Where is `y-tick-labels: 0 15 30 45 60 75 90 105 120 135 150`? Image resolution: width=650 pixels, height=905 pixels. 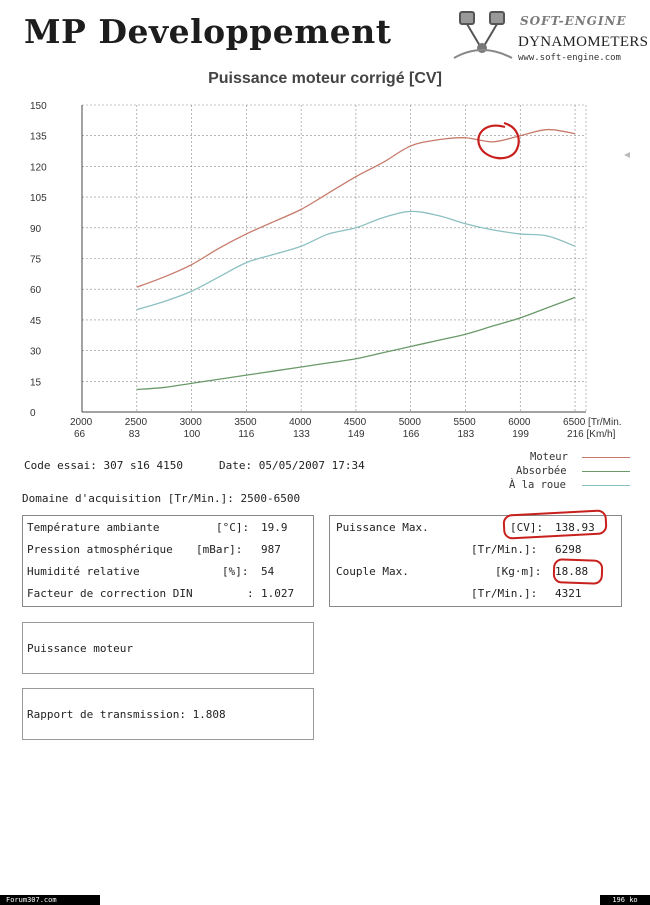 y-tick-labels: 0 15 30 45 60 75 90 105 120 135 150 is located at coordinates (38, 260).